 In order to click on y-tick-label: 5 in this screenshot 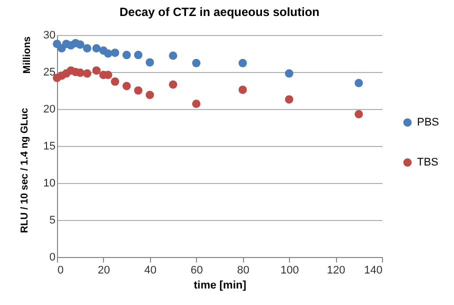, I will do `click(52, 220)`.